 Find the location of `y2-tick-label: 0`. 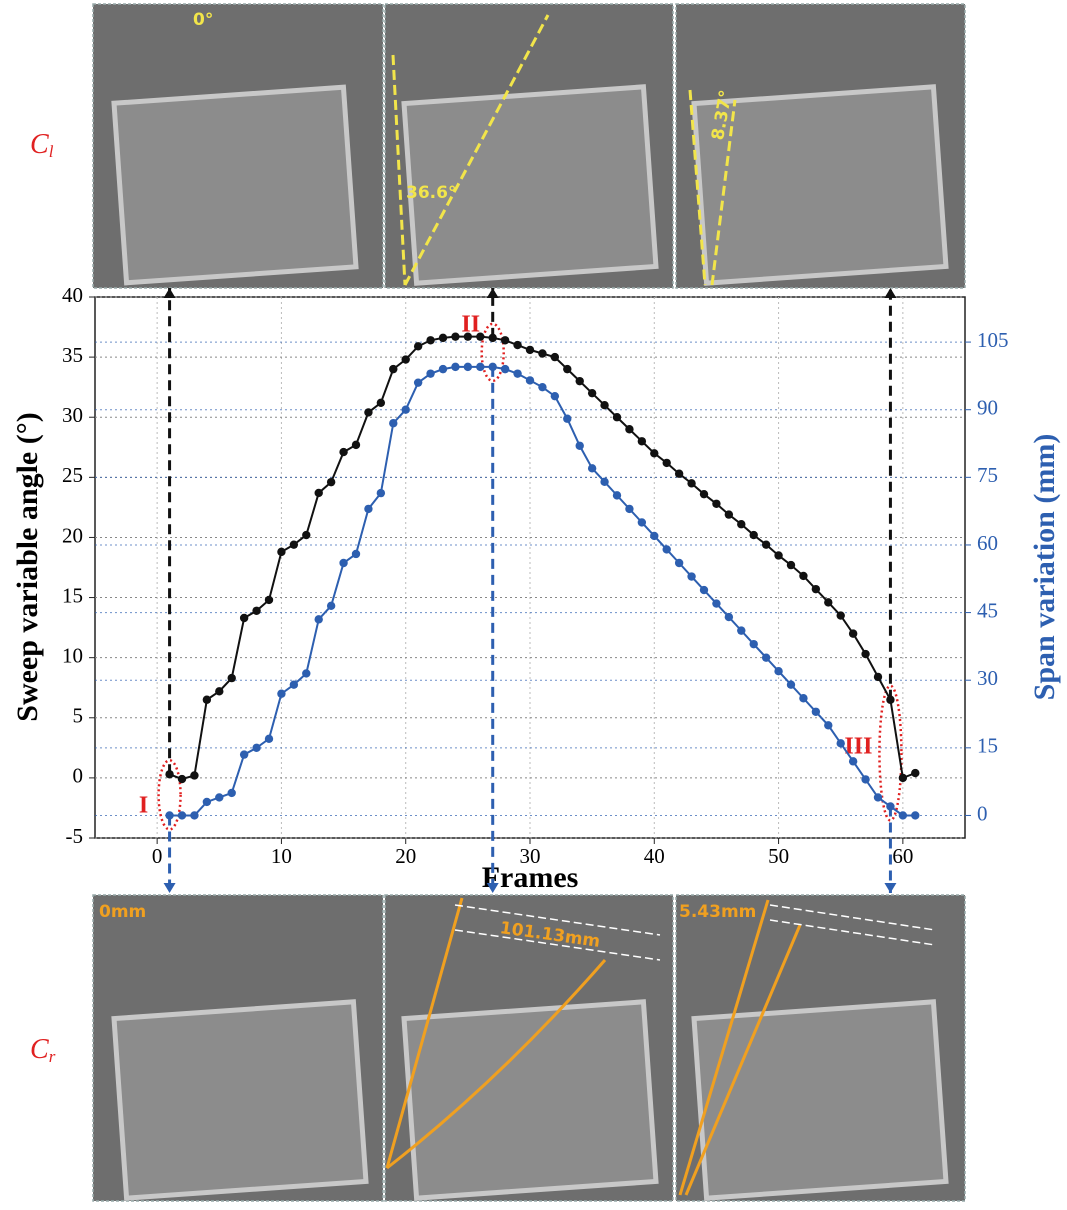

y2-tick-label: 0 is located at coordinates (982, 813).